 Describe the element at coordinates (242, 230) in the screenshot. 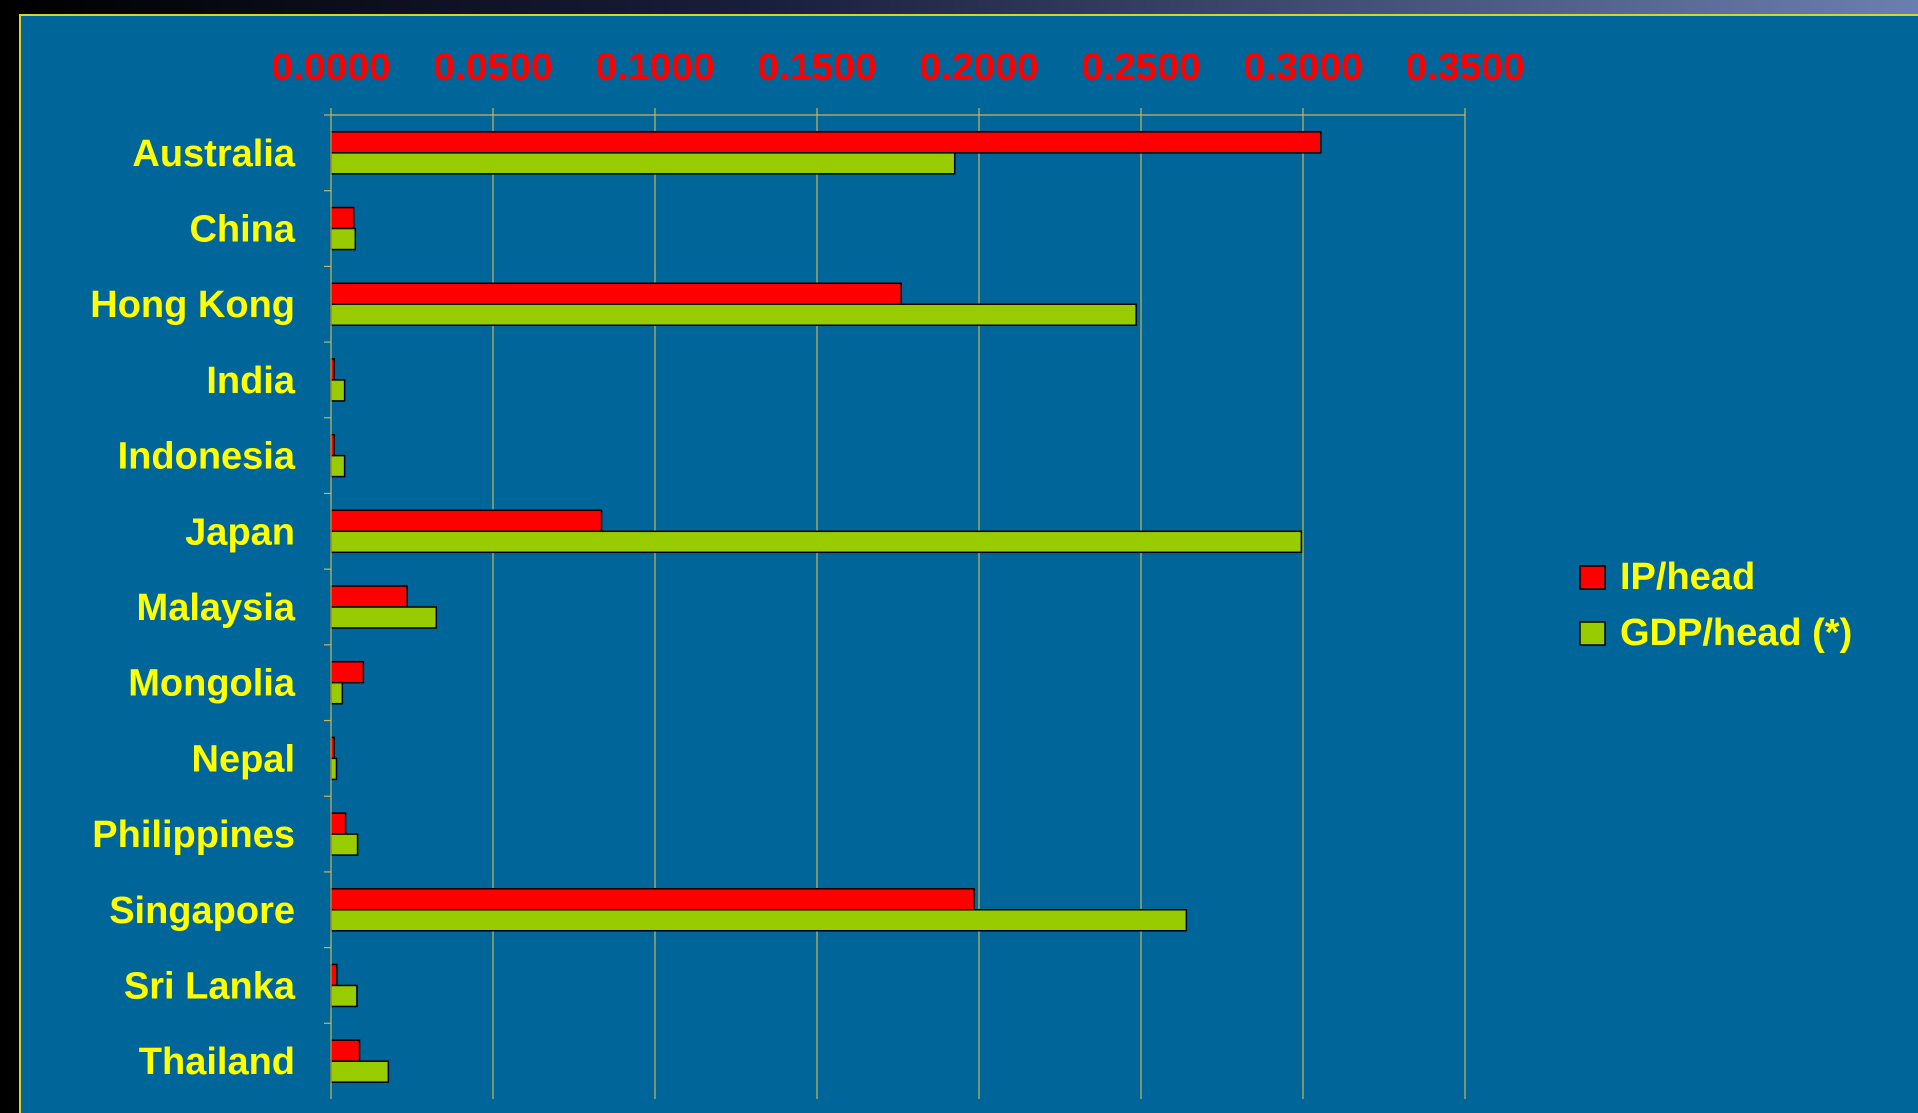

I see `category-label: China` at that location.